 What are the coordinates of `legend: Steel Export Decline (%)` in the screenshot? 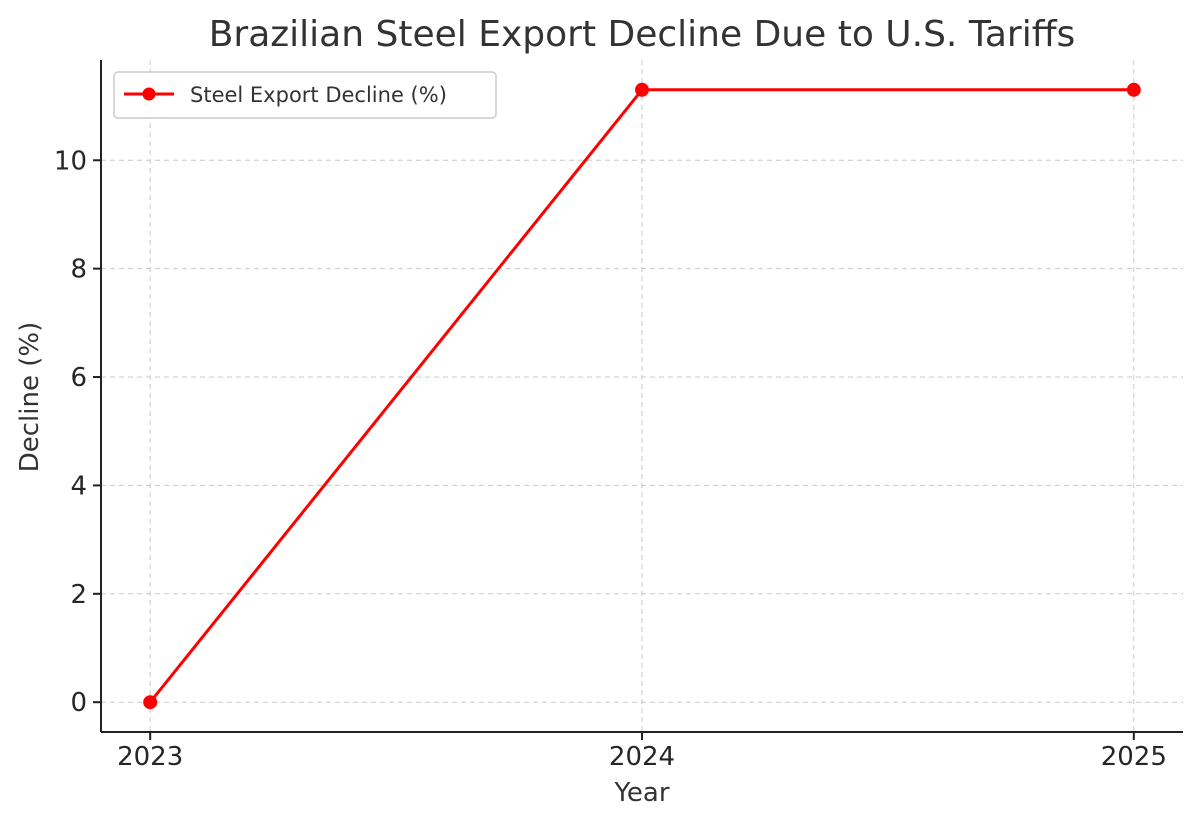 It's located at (305, 95).